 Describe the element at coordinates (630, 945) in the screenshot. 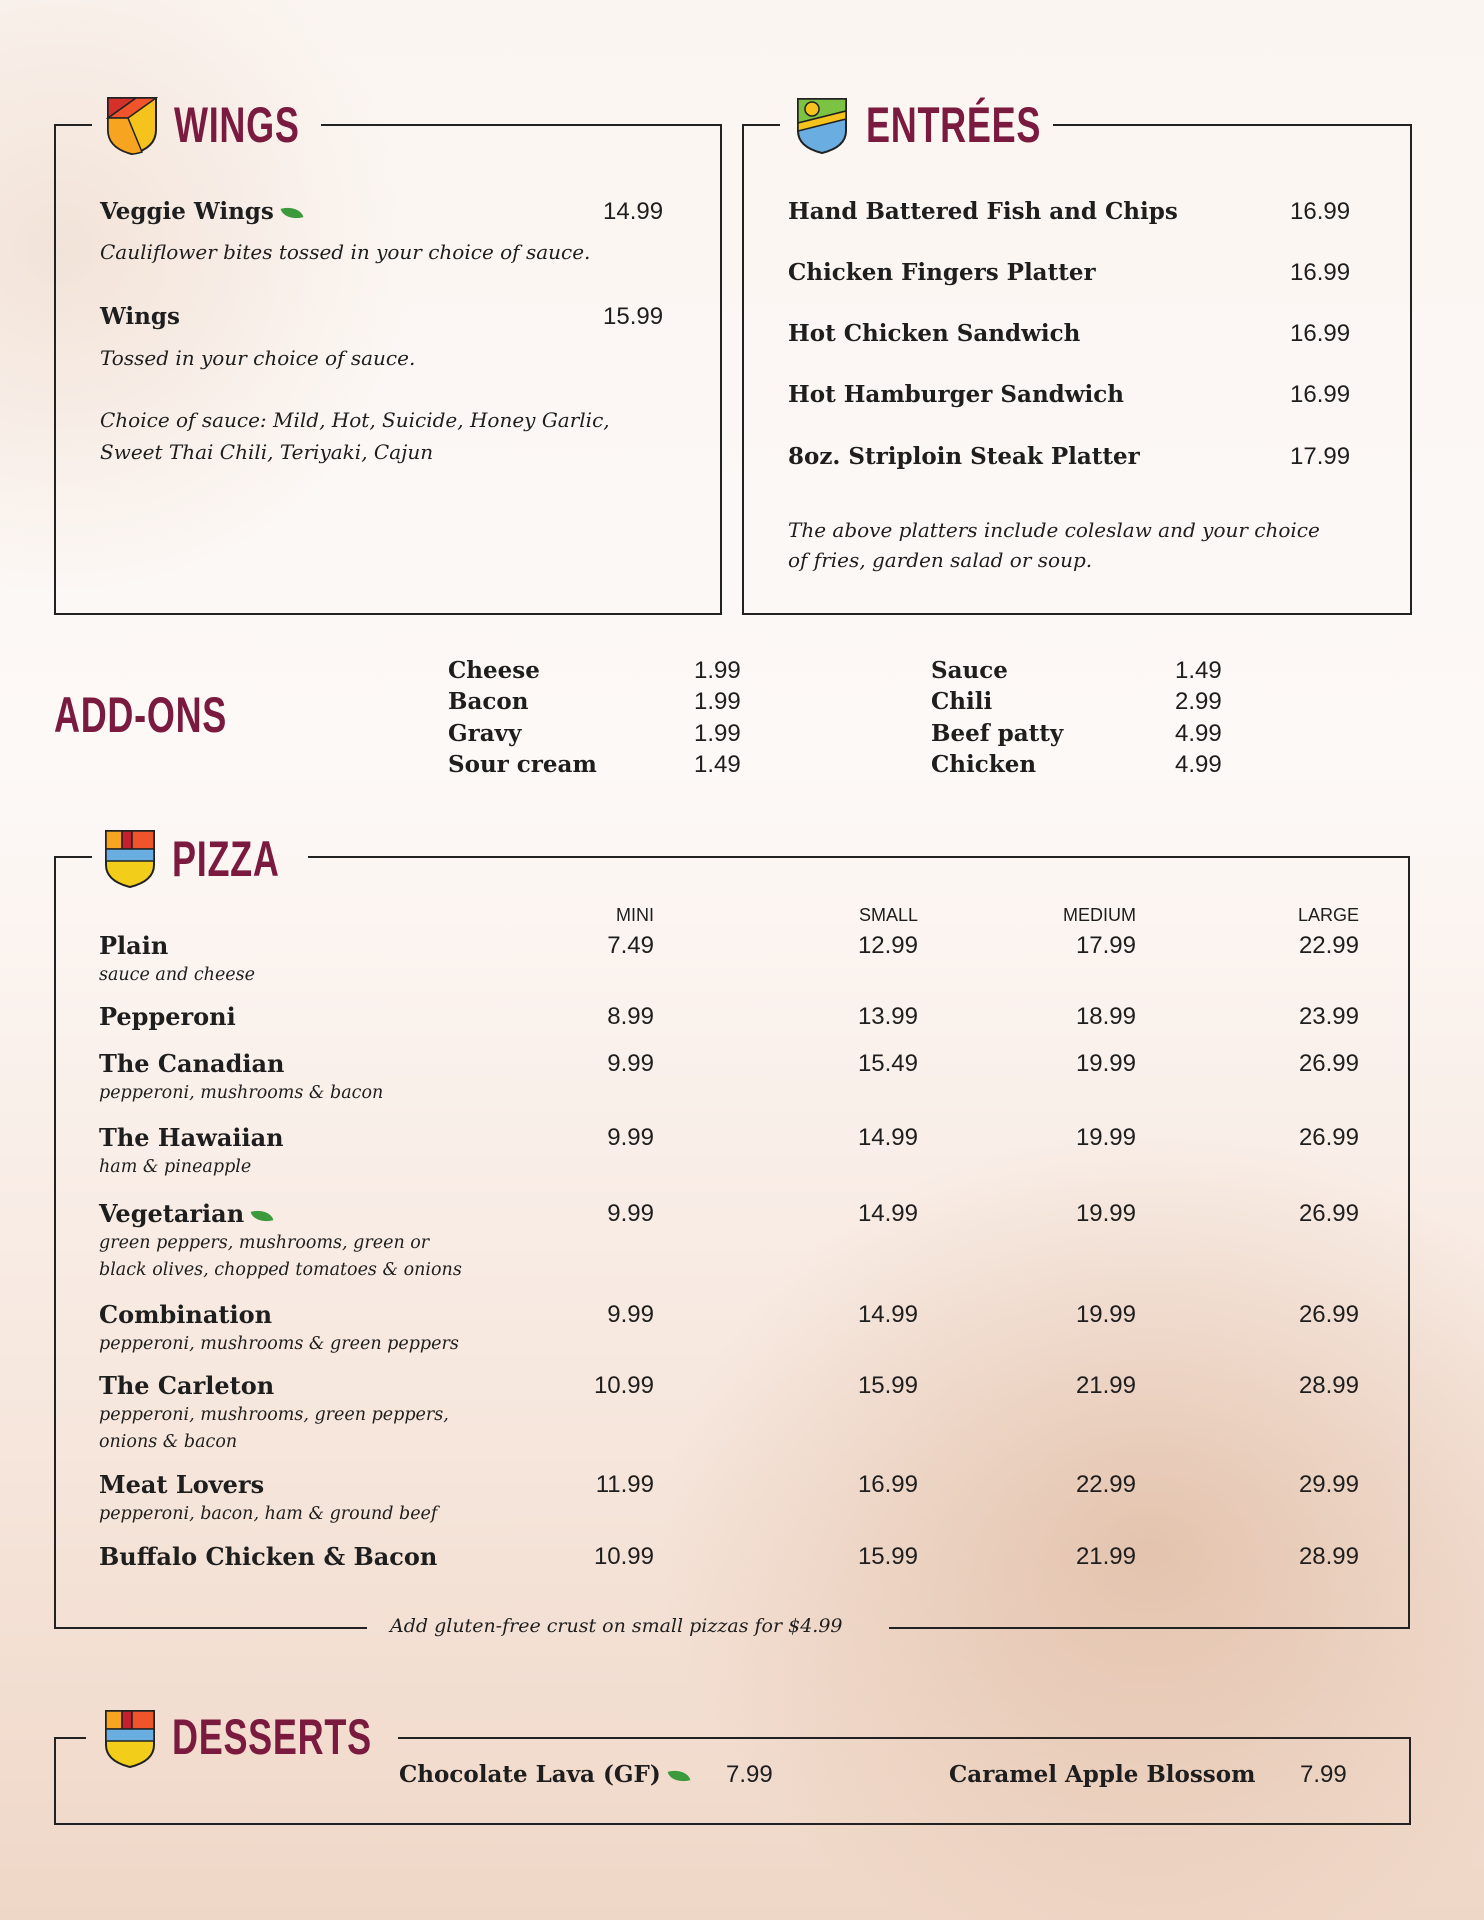

I see `item-price: 7.49` at that location.